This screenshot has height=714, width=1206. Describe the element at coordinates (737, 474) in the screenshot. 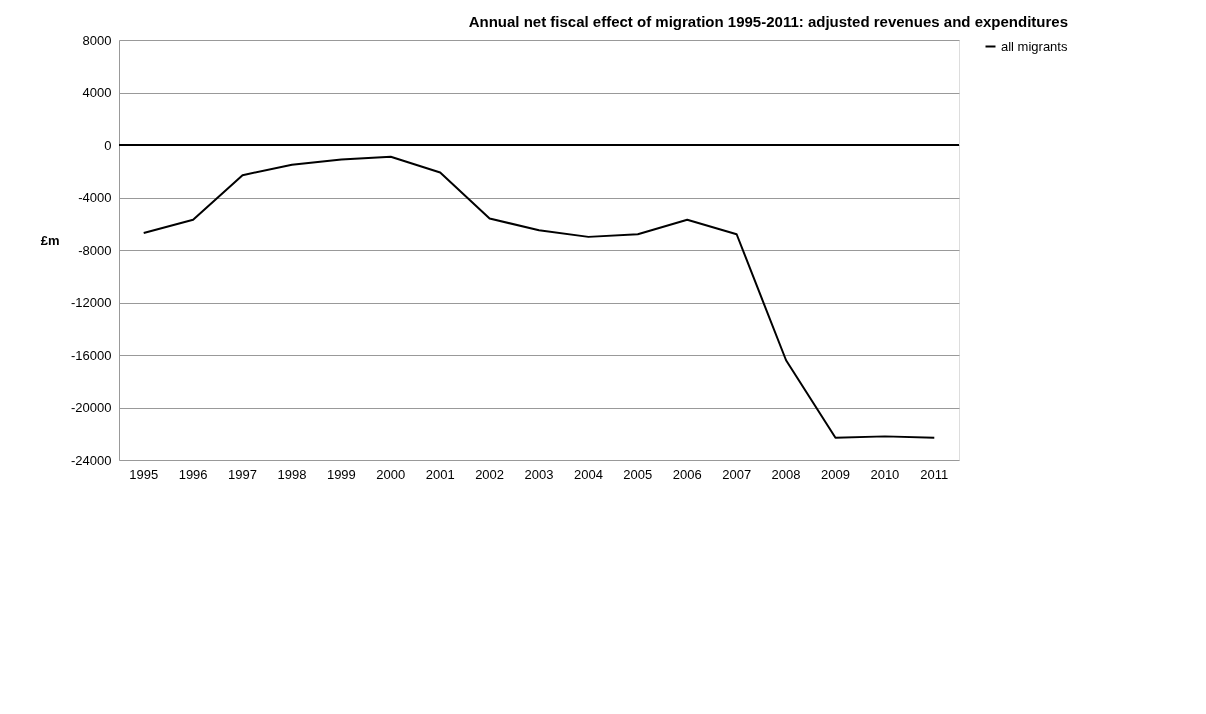

I see `x-tick-label: 2007` at that location.